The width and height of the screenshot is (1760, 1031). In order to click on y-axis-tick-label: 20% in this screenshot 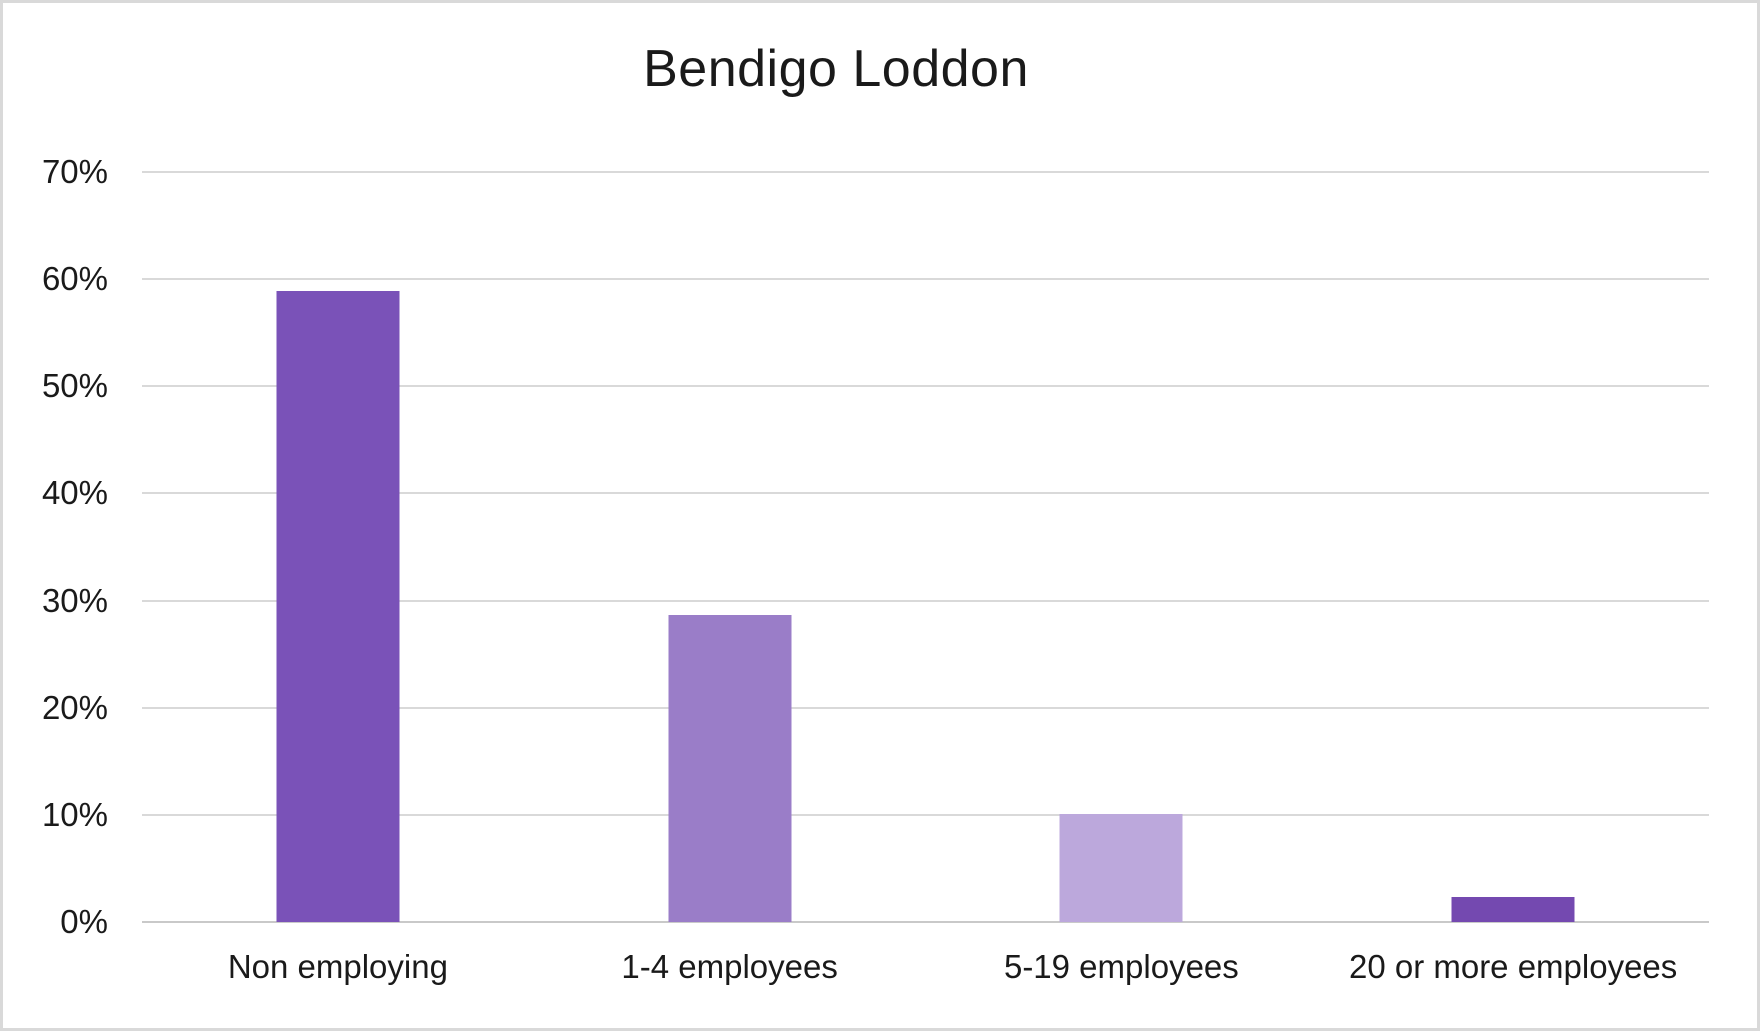, I will do `click(74, 707)`.